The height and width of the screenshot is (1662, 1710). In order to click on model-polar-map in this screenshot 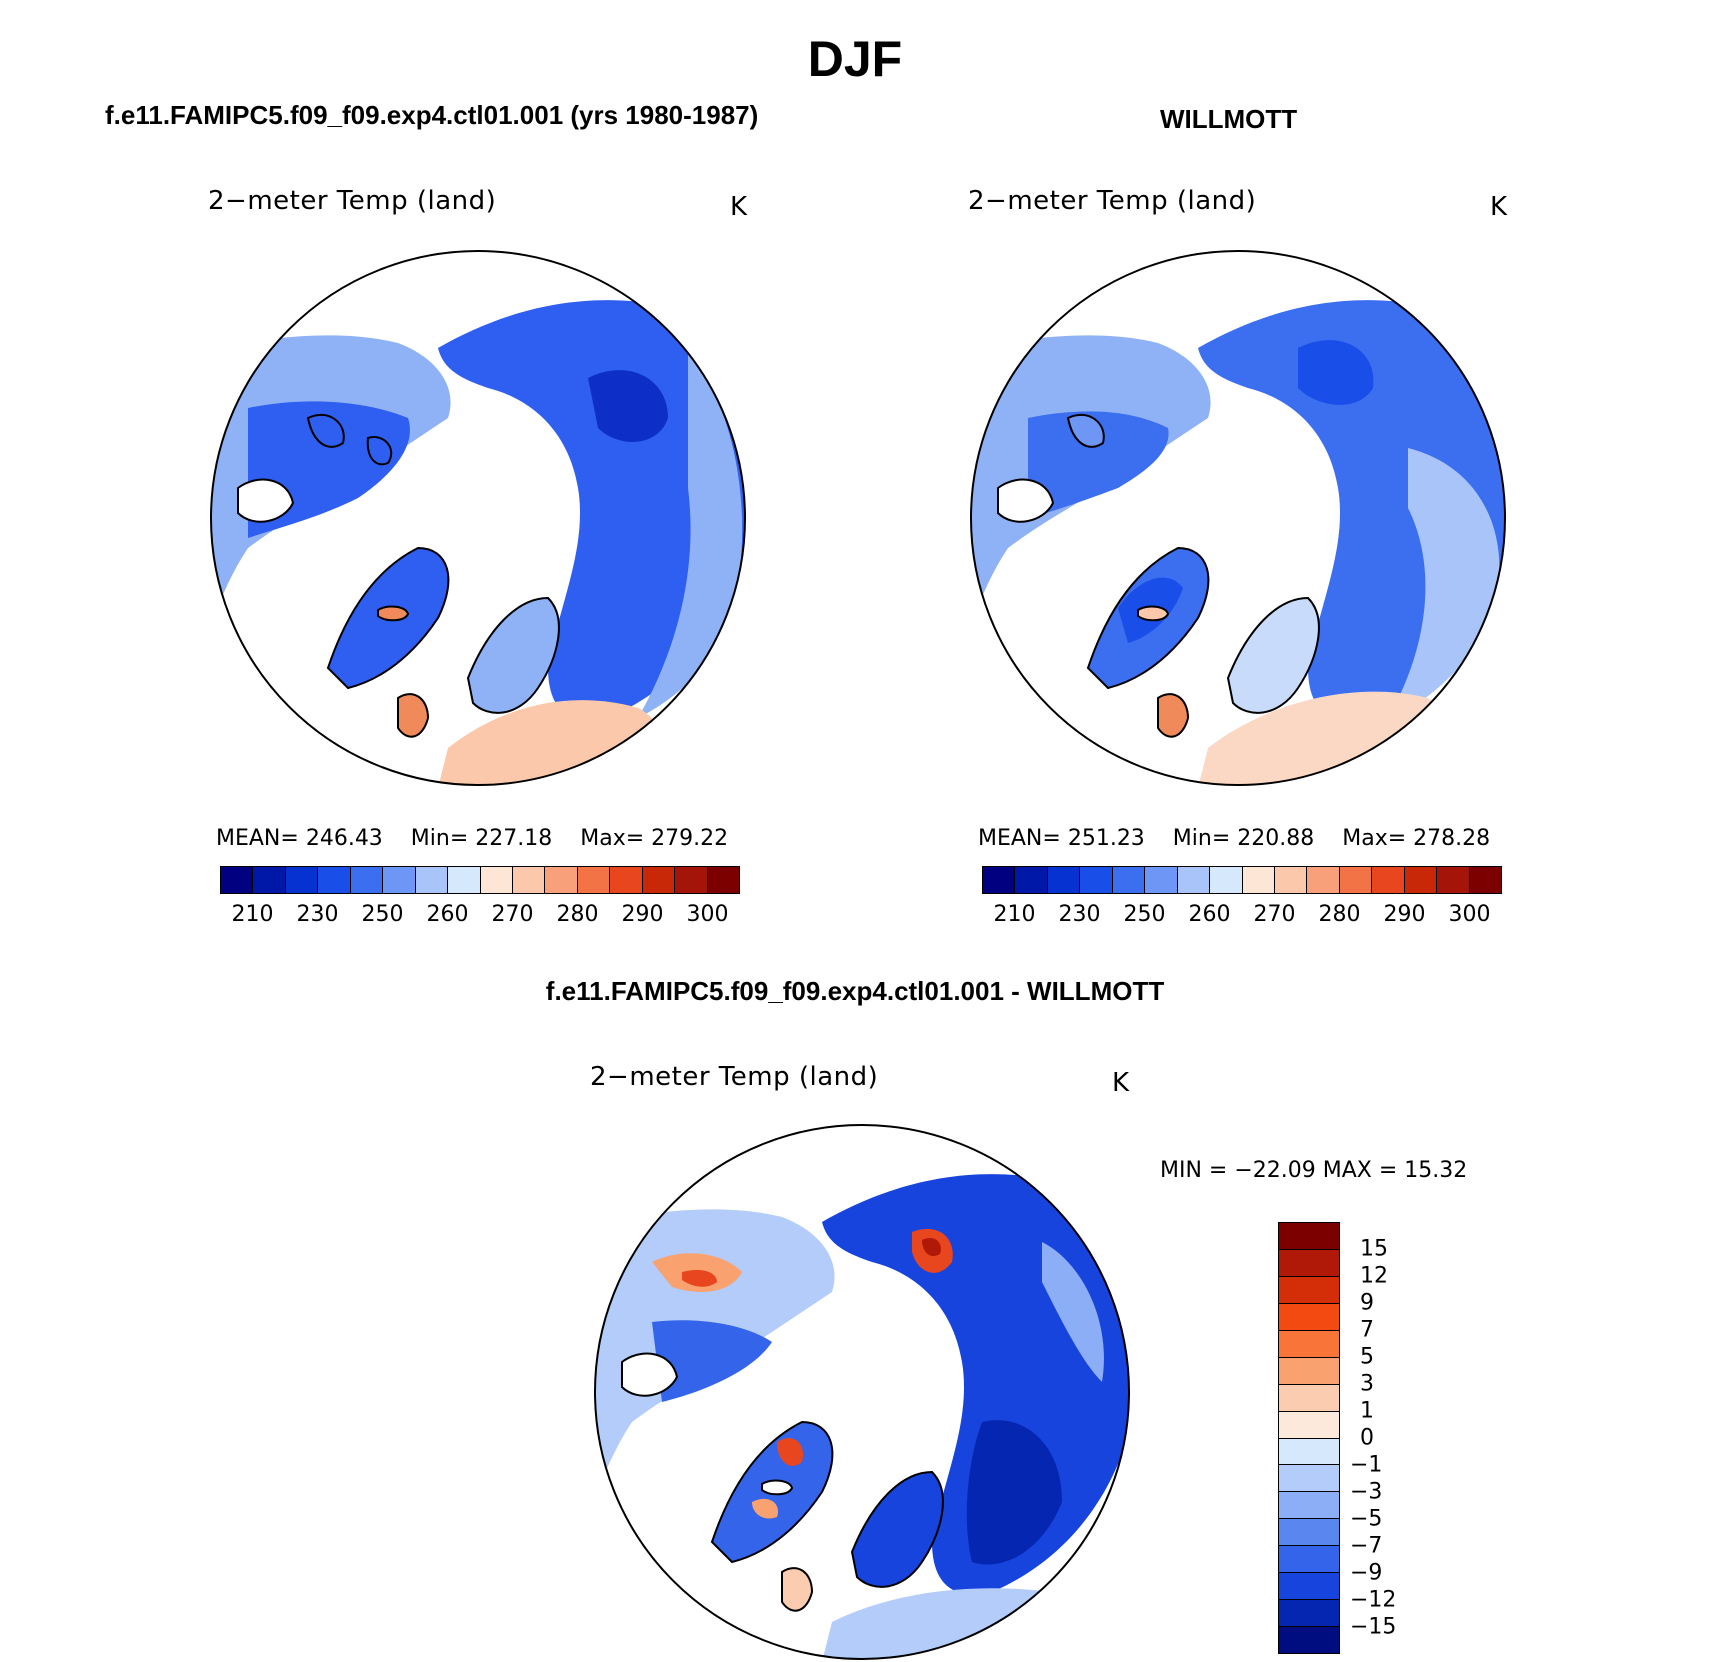, I will do `click(478, 518)`.